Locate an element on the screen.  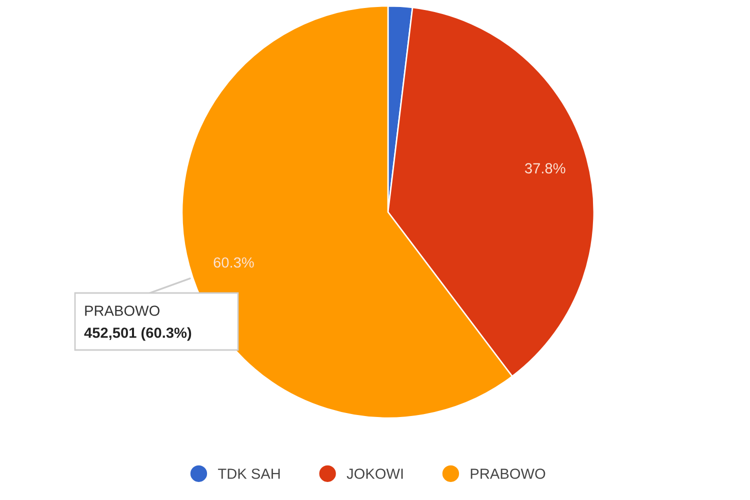
data-label: 37.8% is located at coordinates (545, 168).